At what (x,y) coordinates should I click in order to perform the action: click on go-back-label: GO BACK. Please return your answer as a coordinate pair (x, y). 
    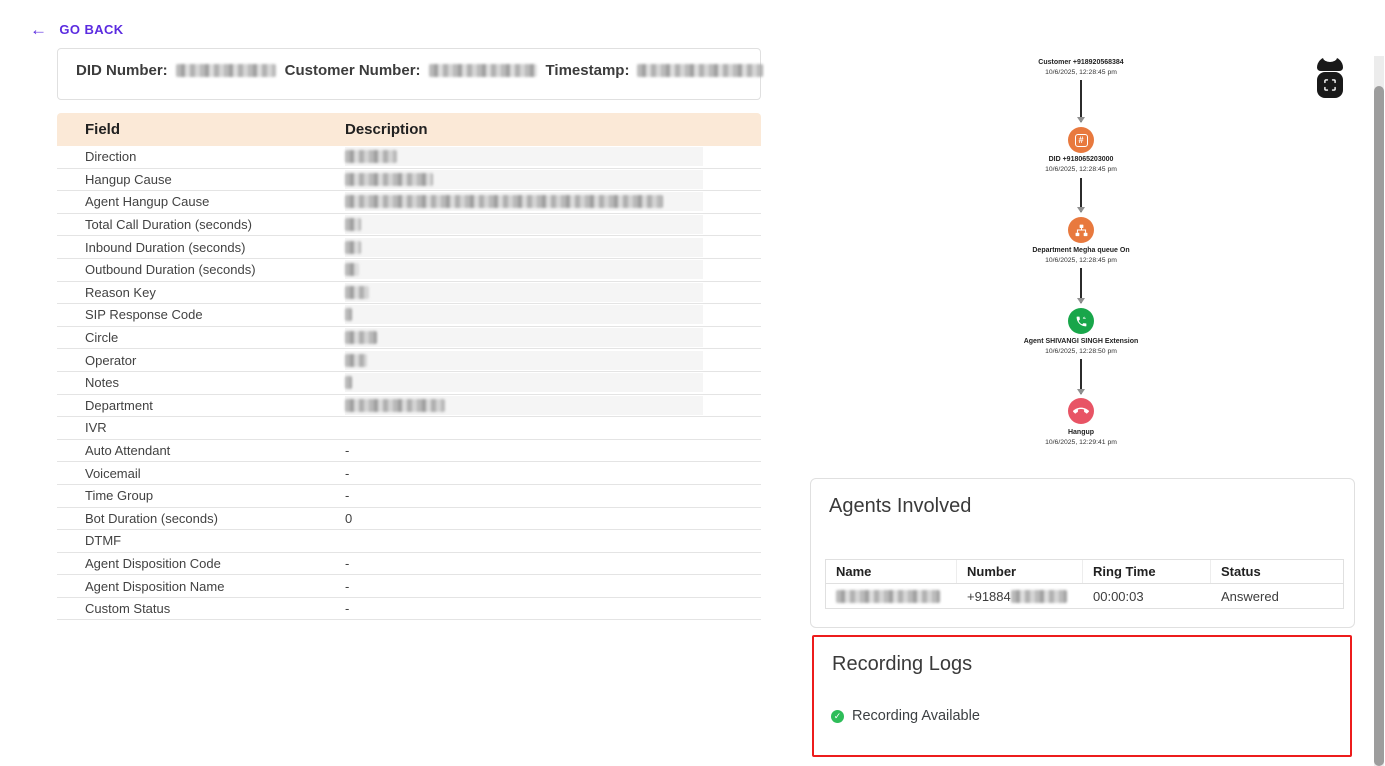
    Looking at the image, I should click on (91, 29).